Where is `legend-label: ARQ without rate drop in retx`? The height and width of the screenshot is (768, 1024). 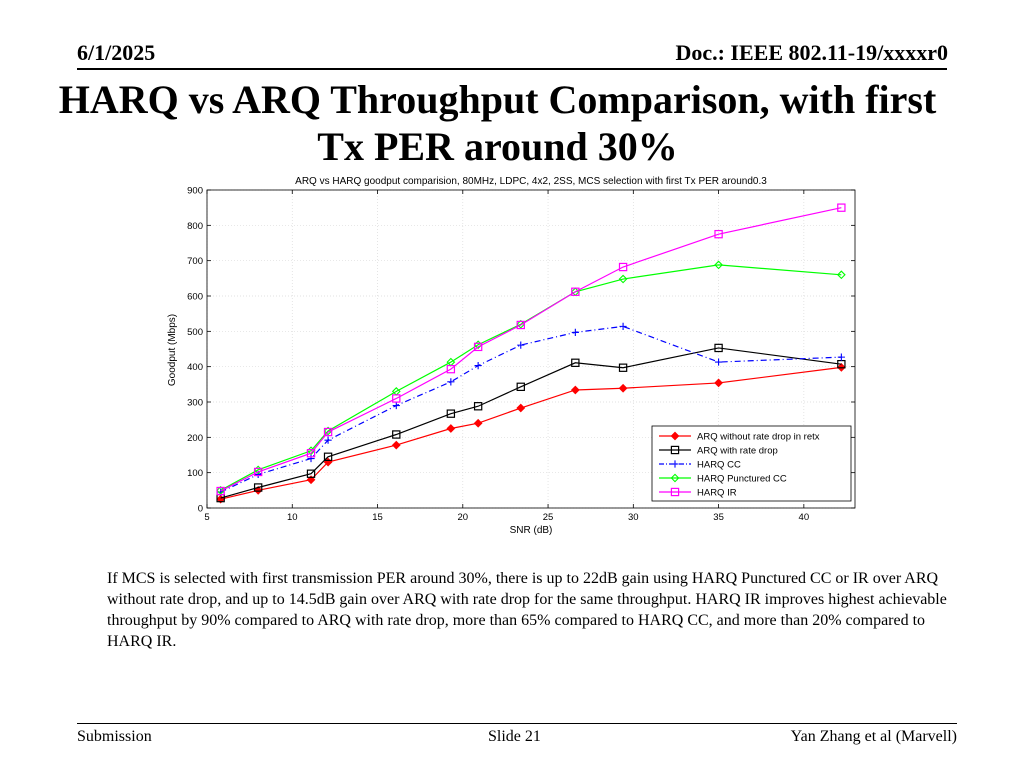 legend-label: ARQ without rate drop in retx is located at coordinates (758, 437).